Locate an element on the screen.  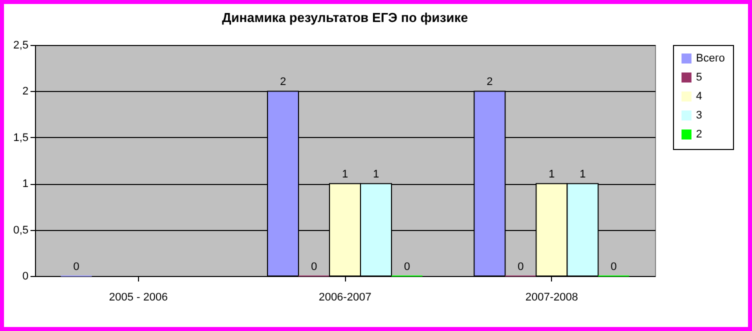
legend-label: 5 is located at coordinates (699, 78).